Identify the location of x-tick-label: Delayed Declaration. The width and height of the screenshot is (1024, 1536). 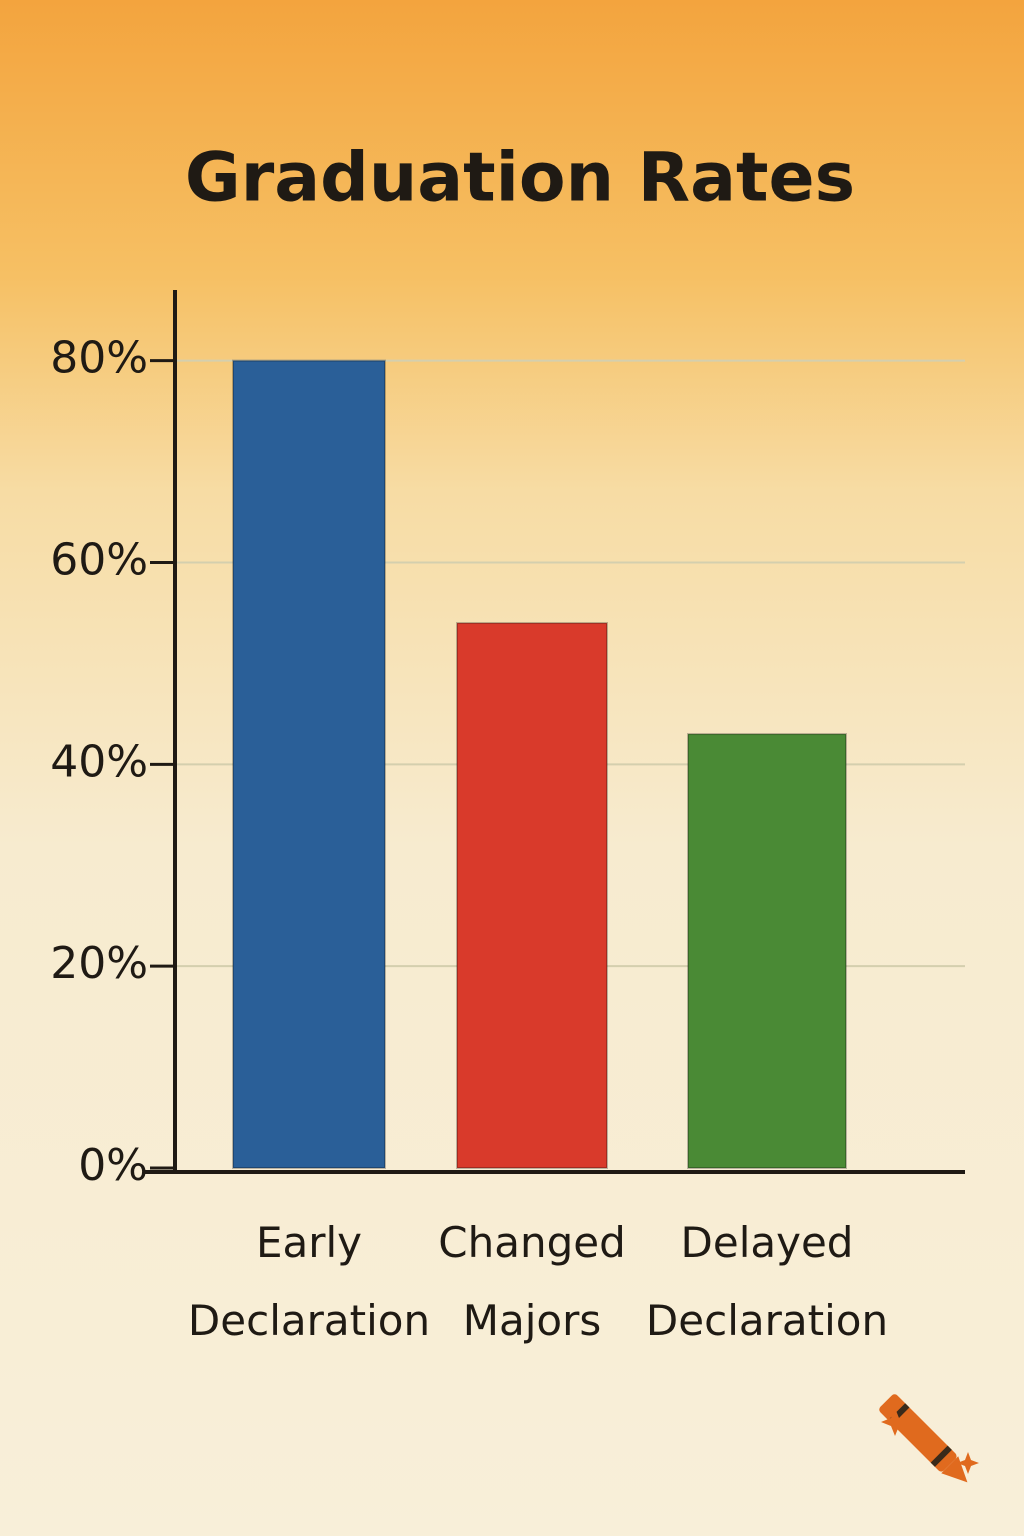
(767, 1281).